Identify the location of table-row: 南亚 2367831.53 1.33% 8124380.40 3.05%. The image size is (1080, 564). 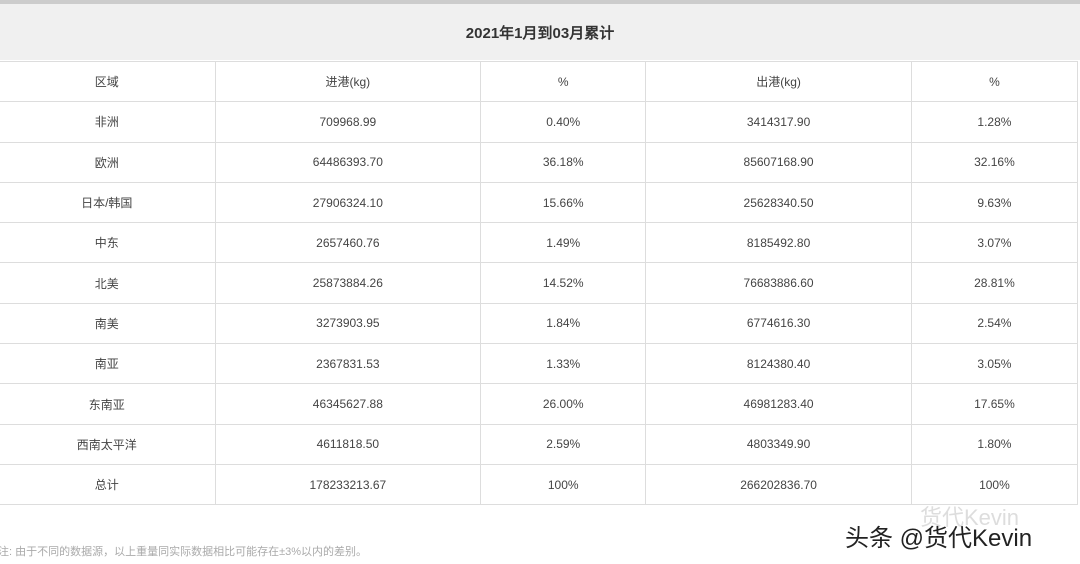
(539, 364).